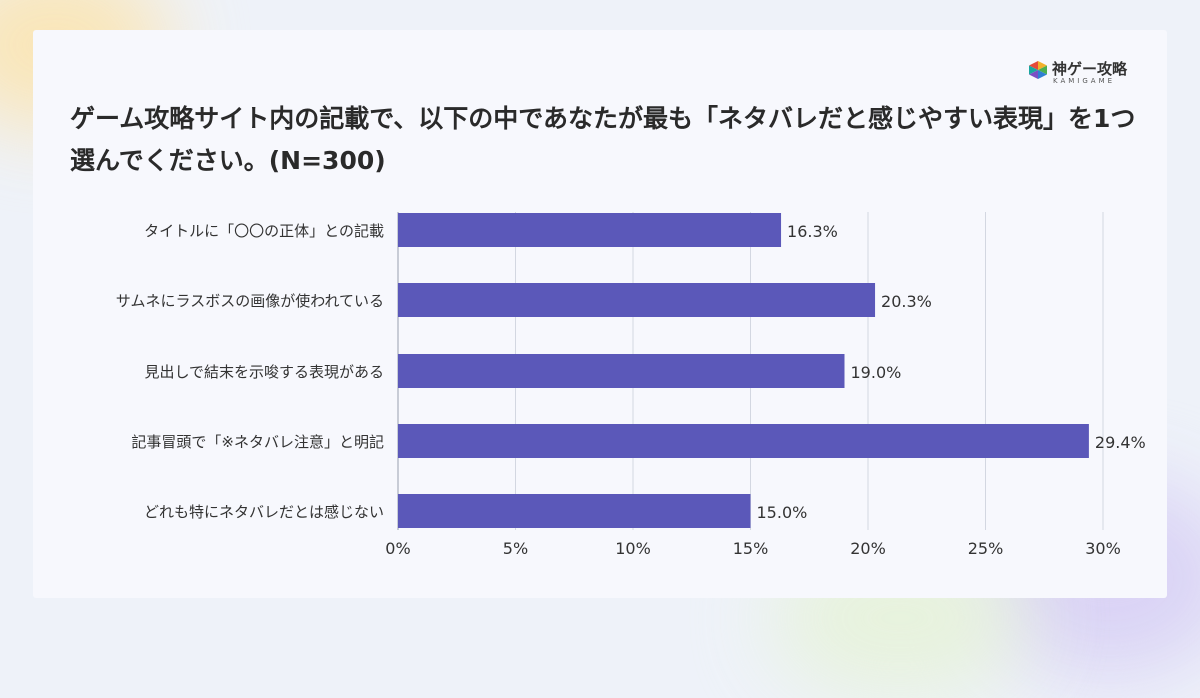 The height and width of the screenshot is (698, 1200). Describe the element at coordinates (986, 548) in the screenshot. I see `x-tick-label: 25%` at that location.